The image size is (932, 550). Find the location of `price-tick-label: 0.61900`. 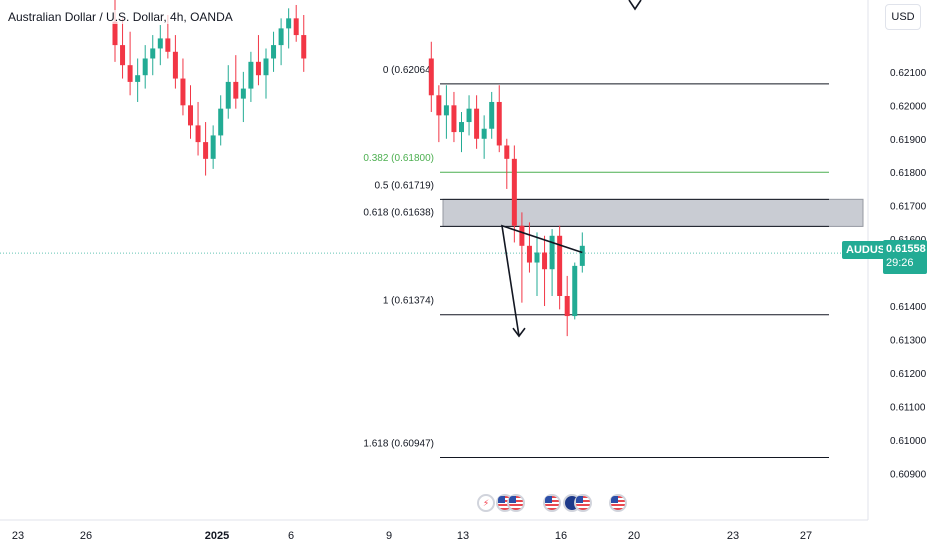

price-tick-label: 0.61900 is located at coordinates (908, 140).